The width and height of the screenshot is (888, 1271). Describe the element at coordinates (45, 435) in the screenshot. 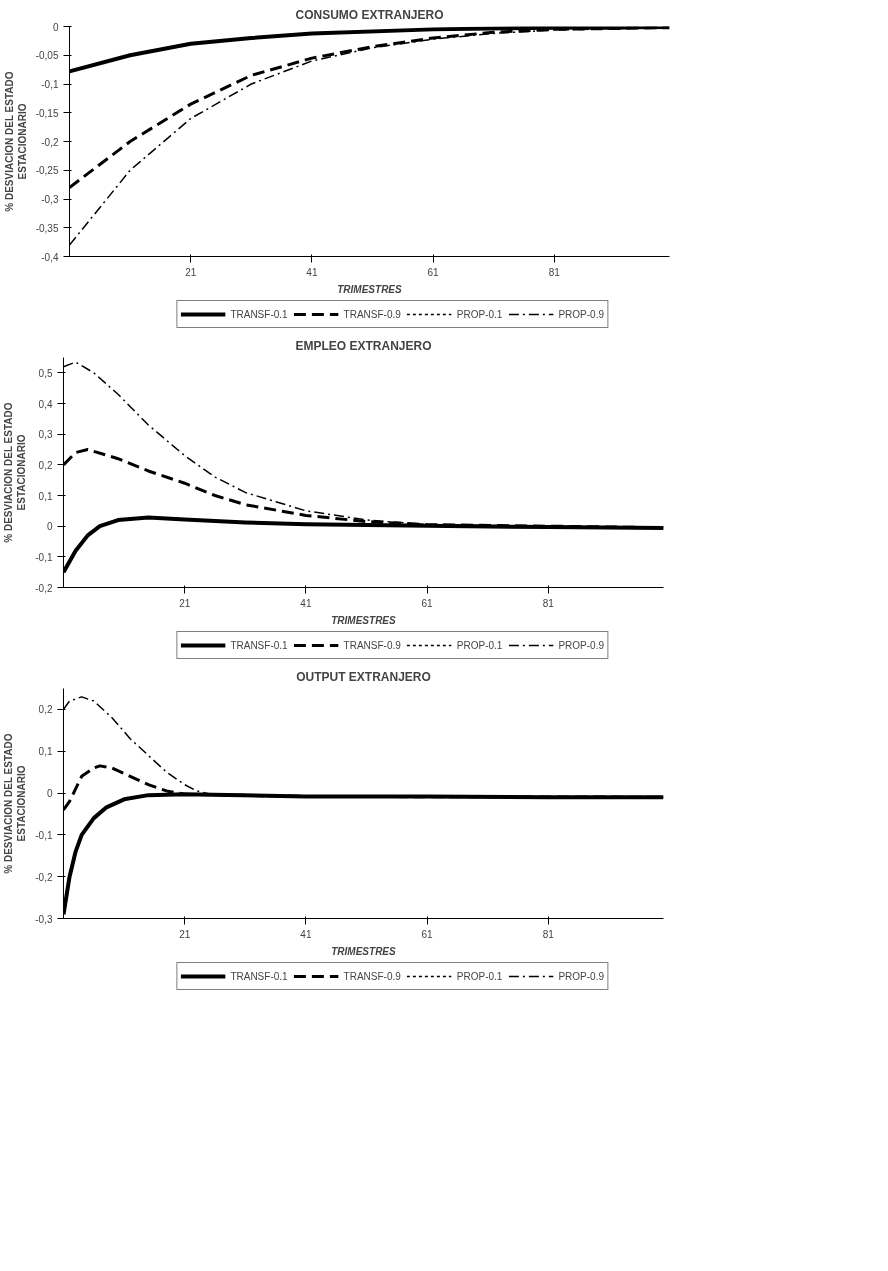

I see `y-tick-label: 0,3` at that location.